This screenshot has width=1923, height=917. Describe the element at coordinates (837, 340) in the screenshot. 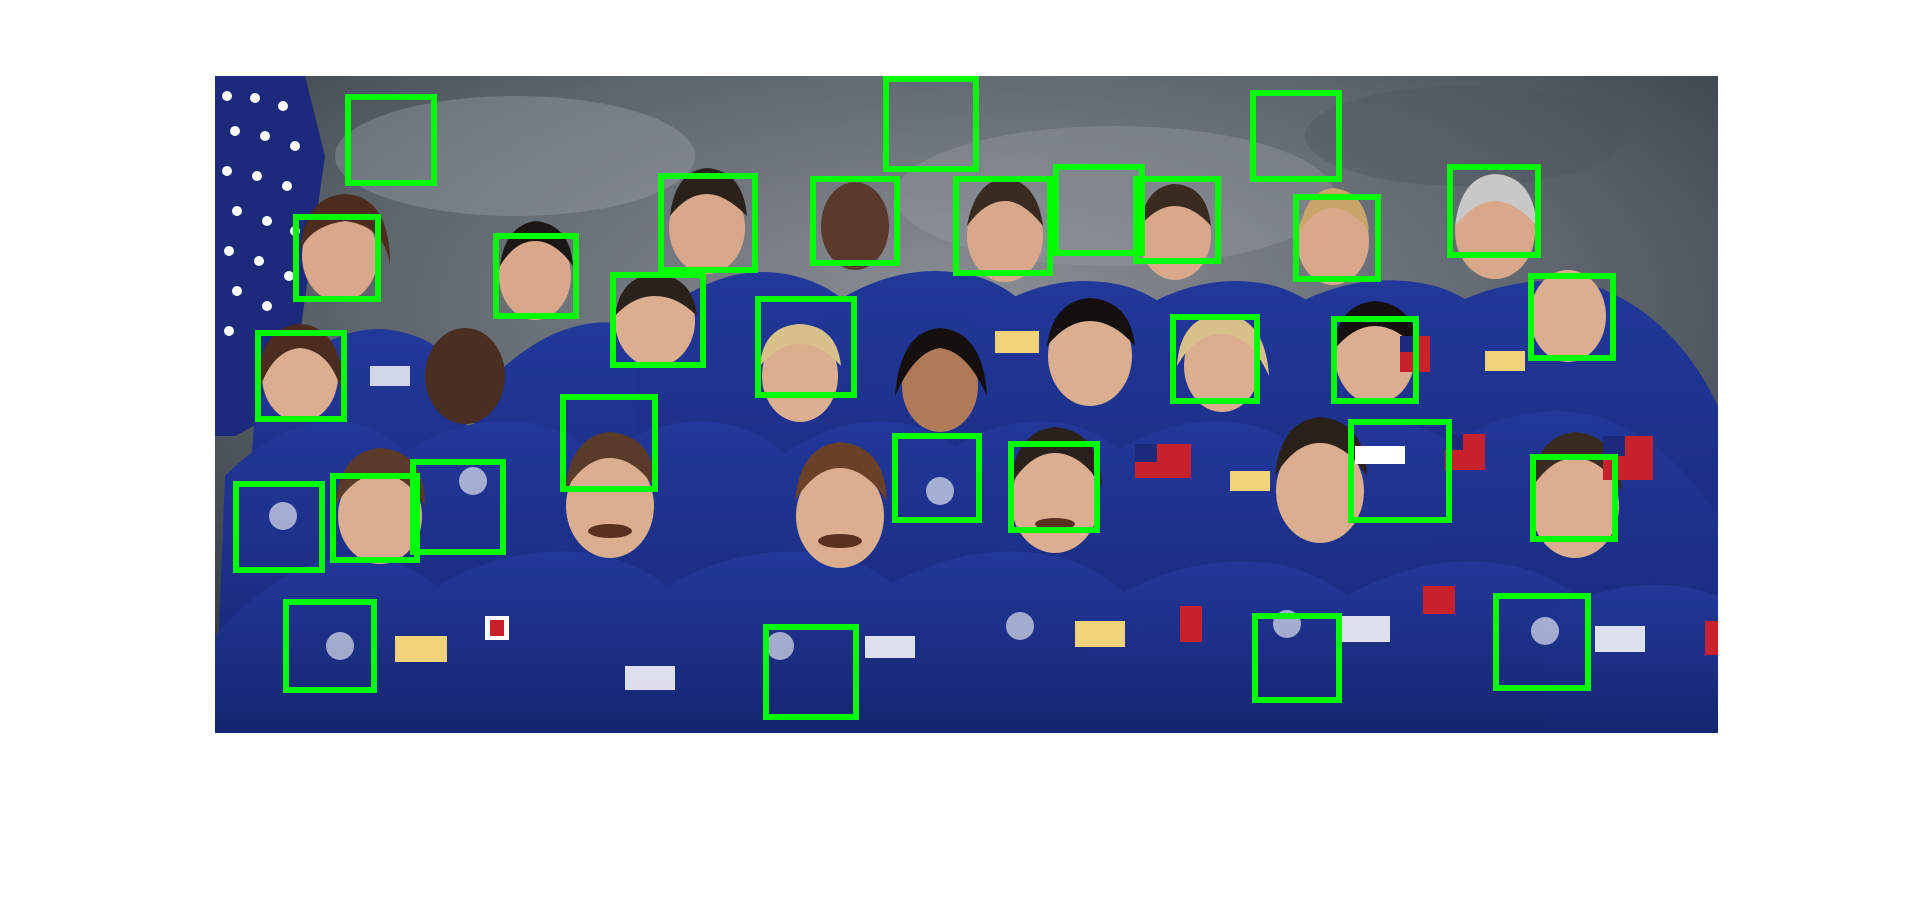

I see `middle-row-hair` at that location.